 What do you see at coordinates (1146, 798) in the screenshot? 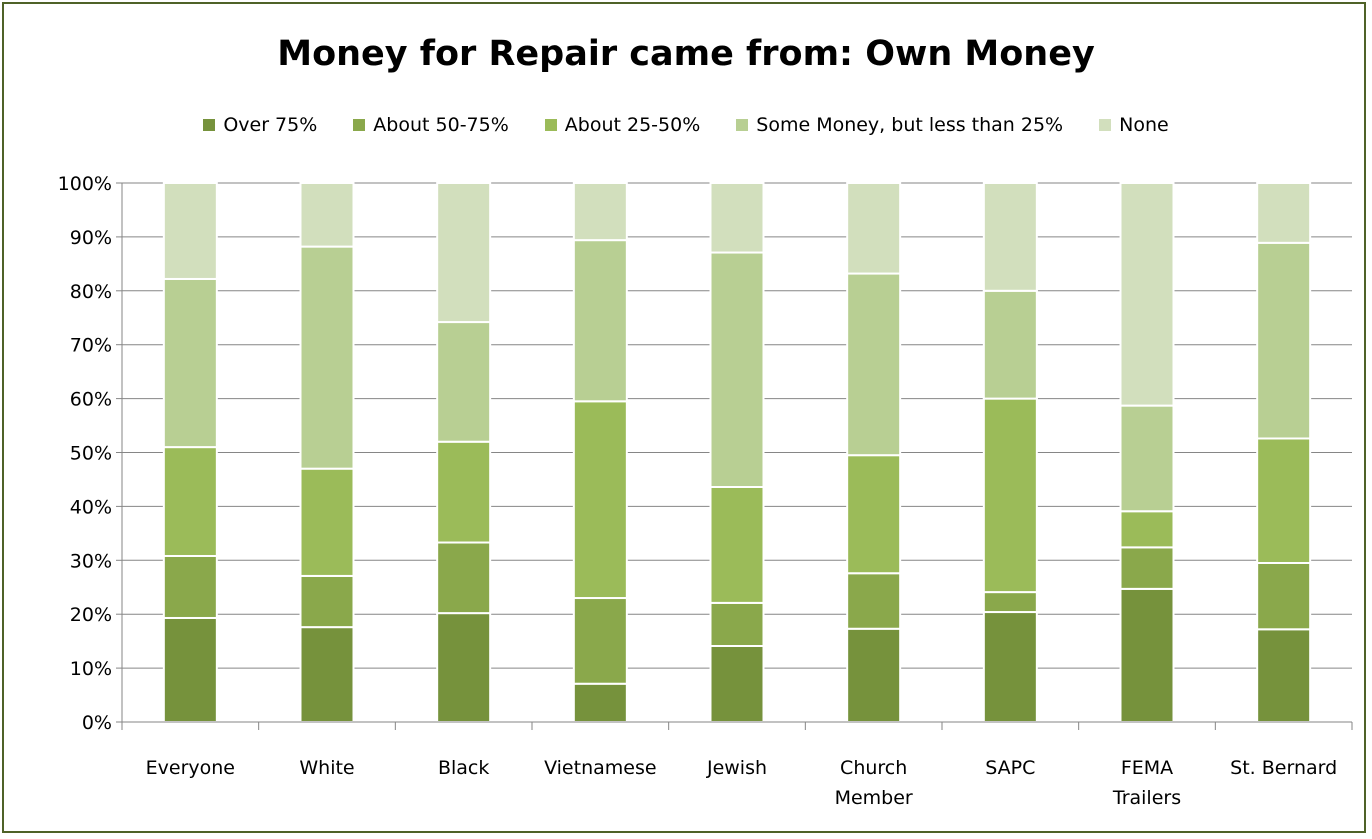
I see `x-tick-label: Trailers` at bounding box center [1146, 798].